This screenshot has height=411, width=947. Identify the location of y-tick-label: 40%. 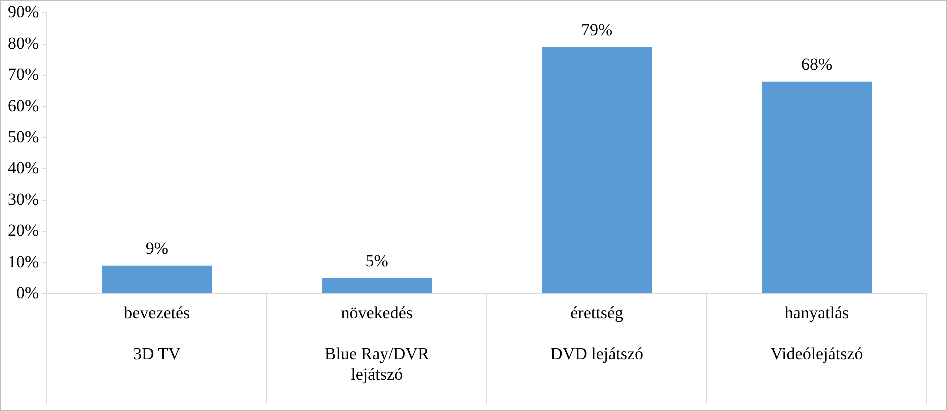
(24, 168).